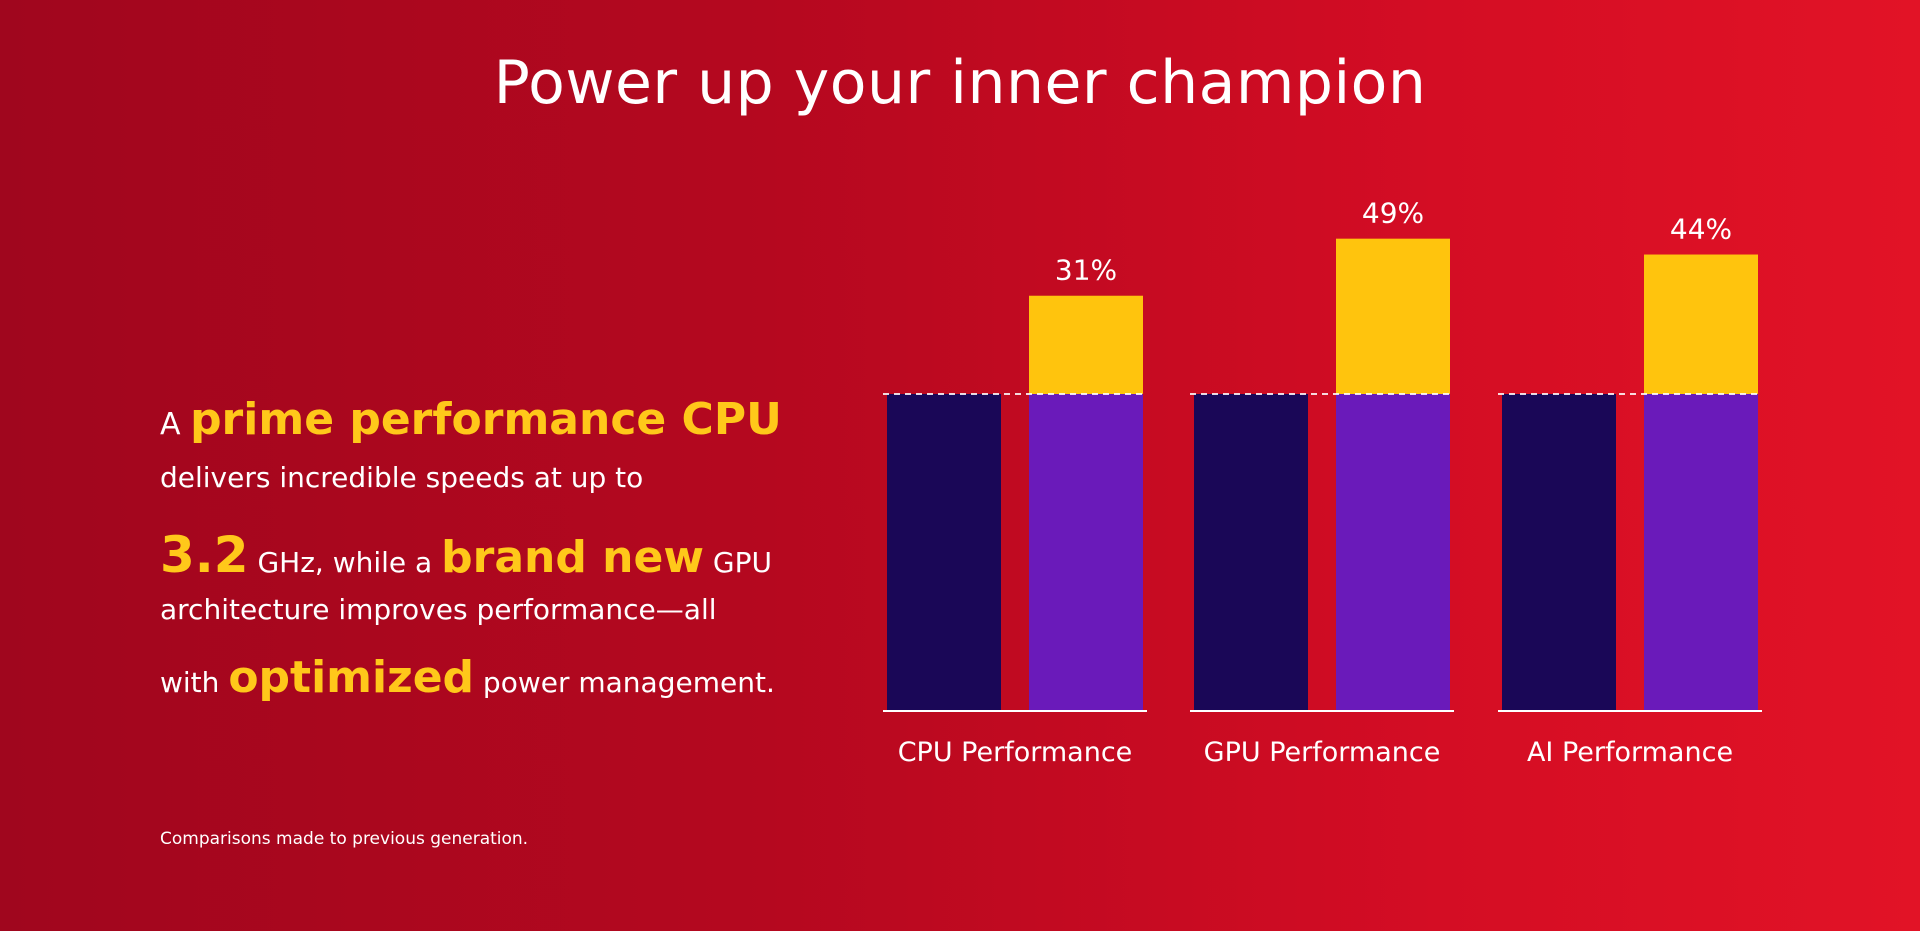  Describe the element at coordinates (1559, 552) in the screenshot. I see `bar-previous-ai-performance` at that location.